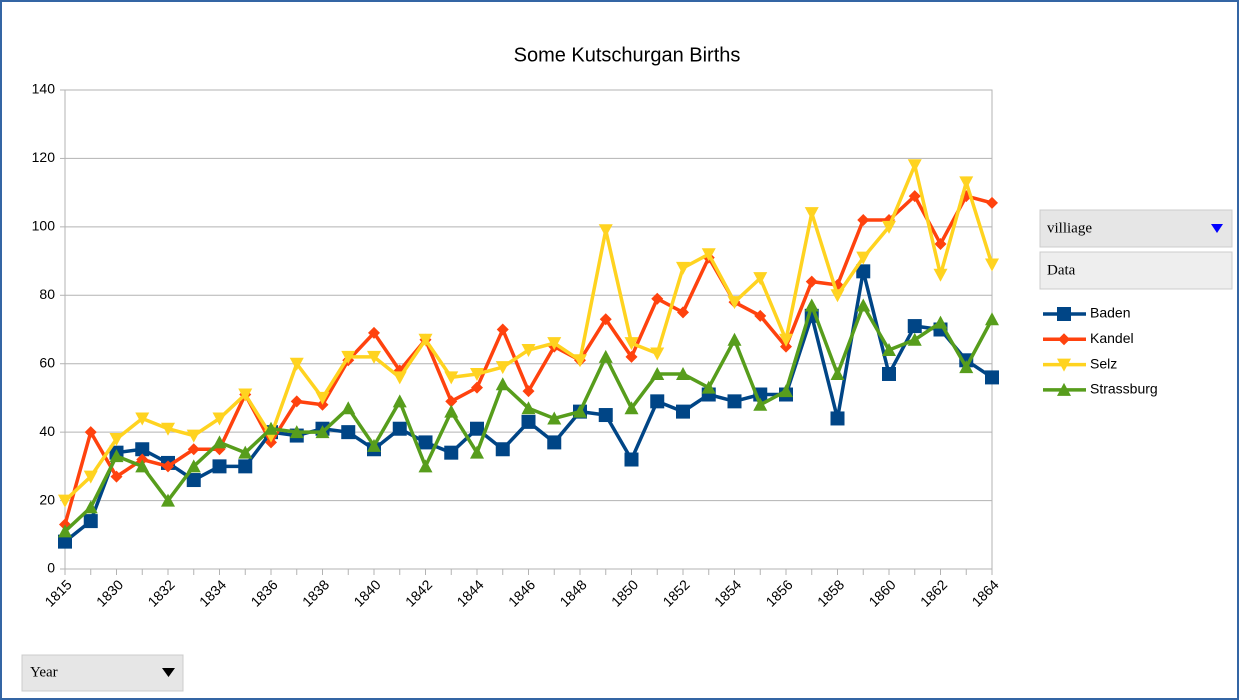 This screenshot has width=1239, height=700. What do you see at coordinates (1112, 338) in the screenshot?
I see `legend-label: Kandel` at bounding box center [1112, 338].